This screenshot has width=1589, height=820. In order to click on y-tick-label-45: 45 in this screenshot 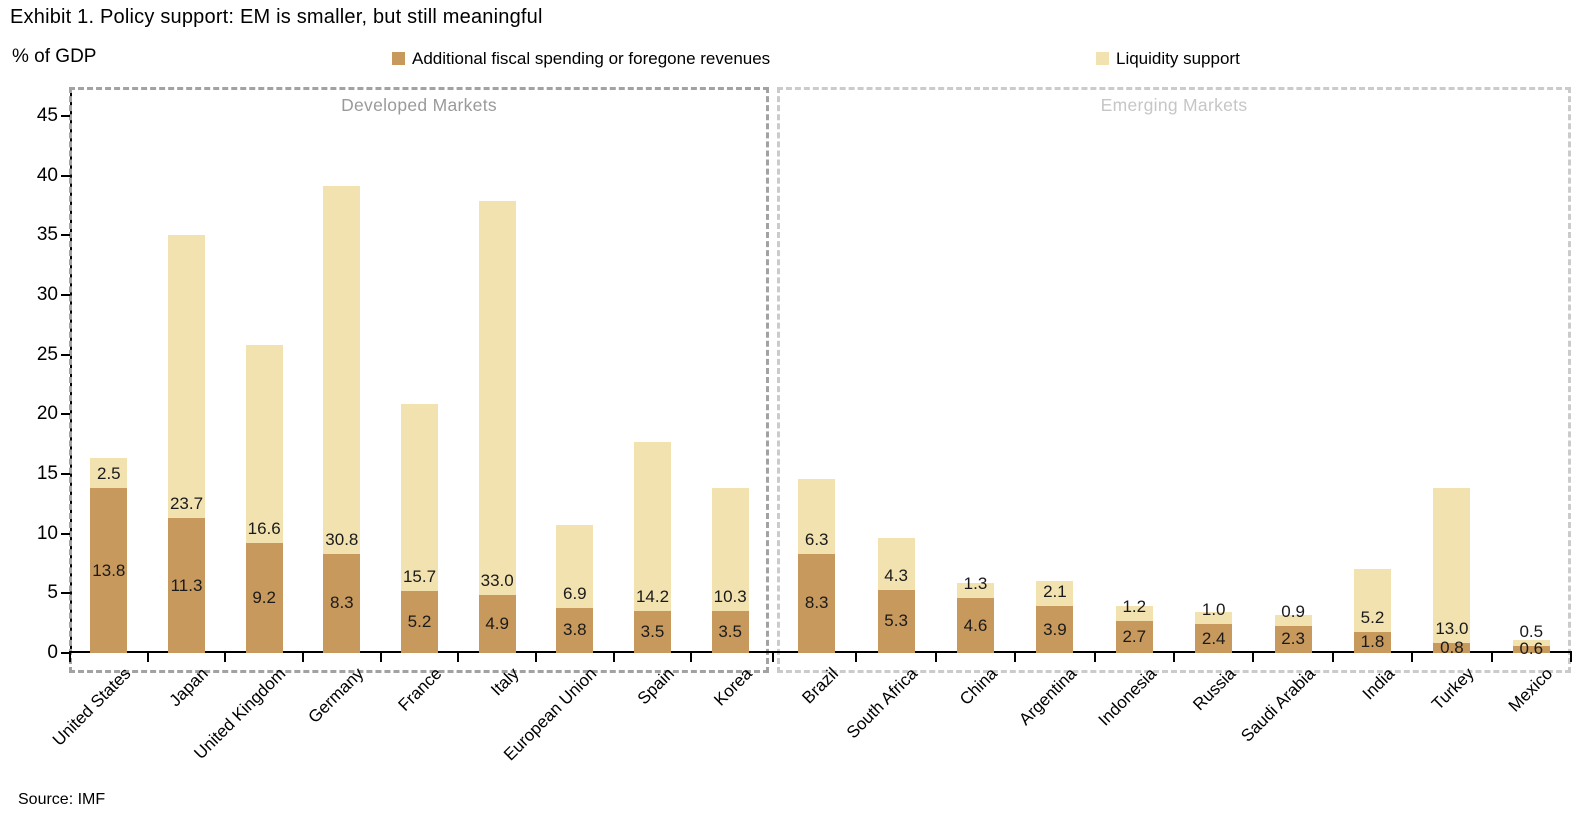, I will do `click(47, 115)`.